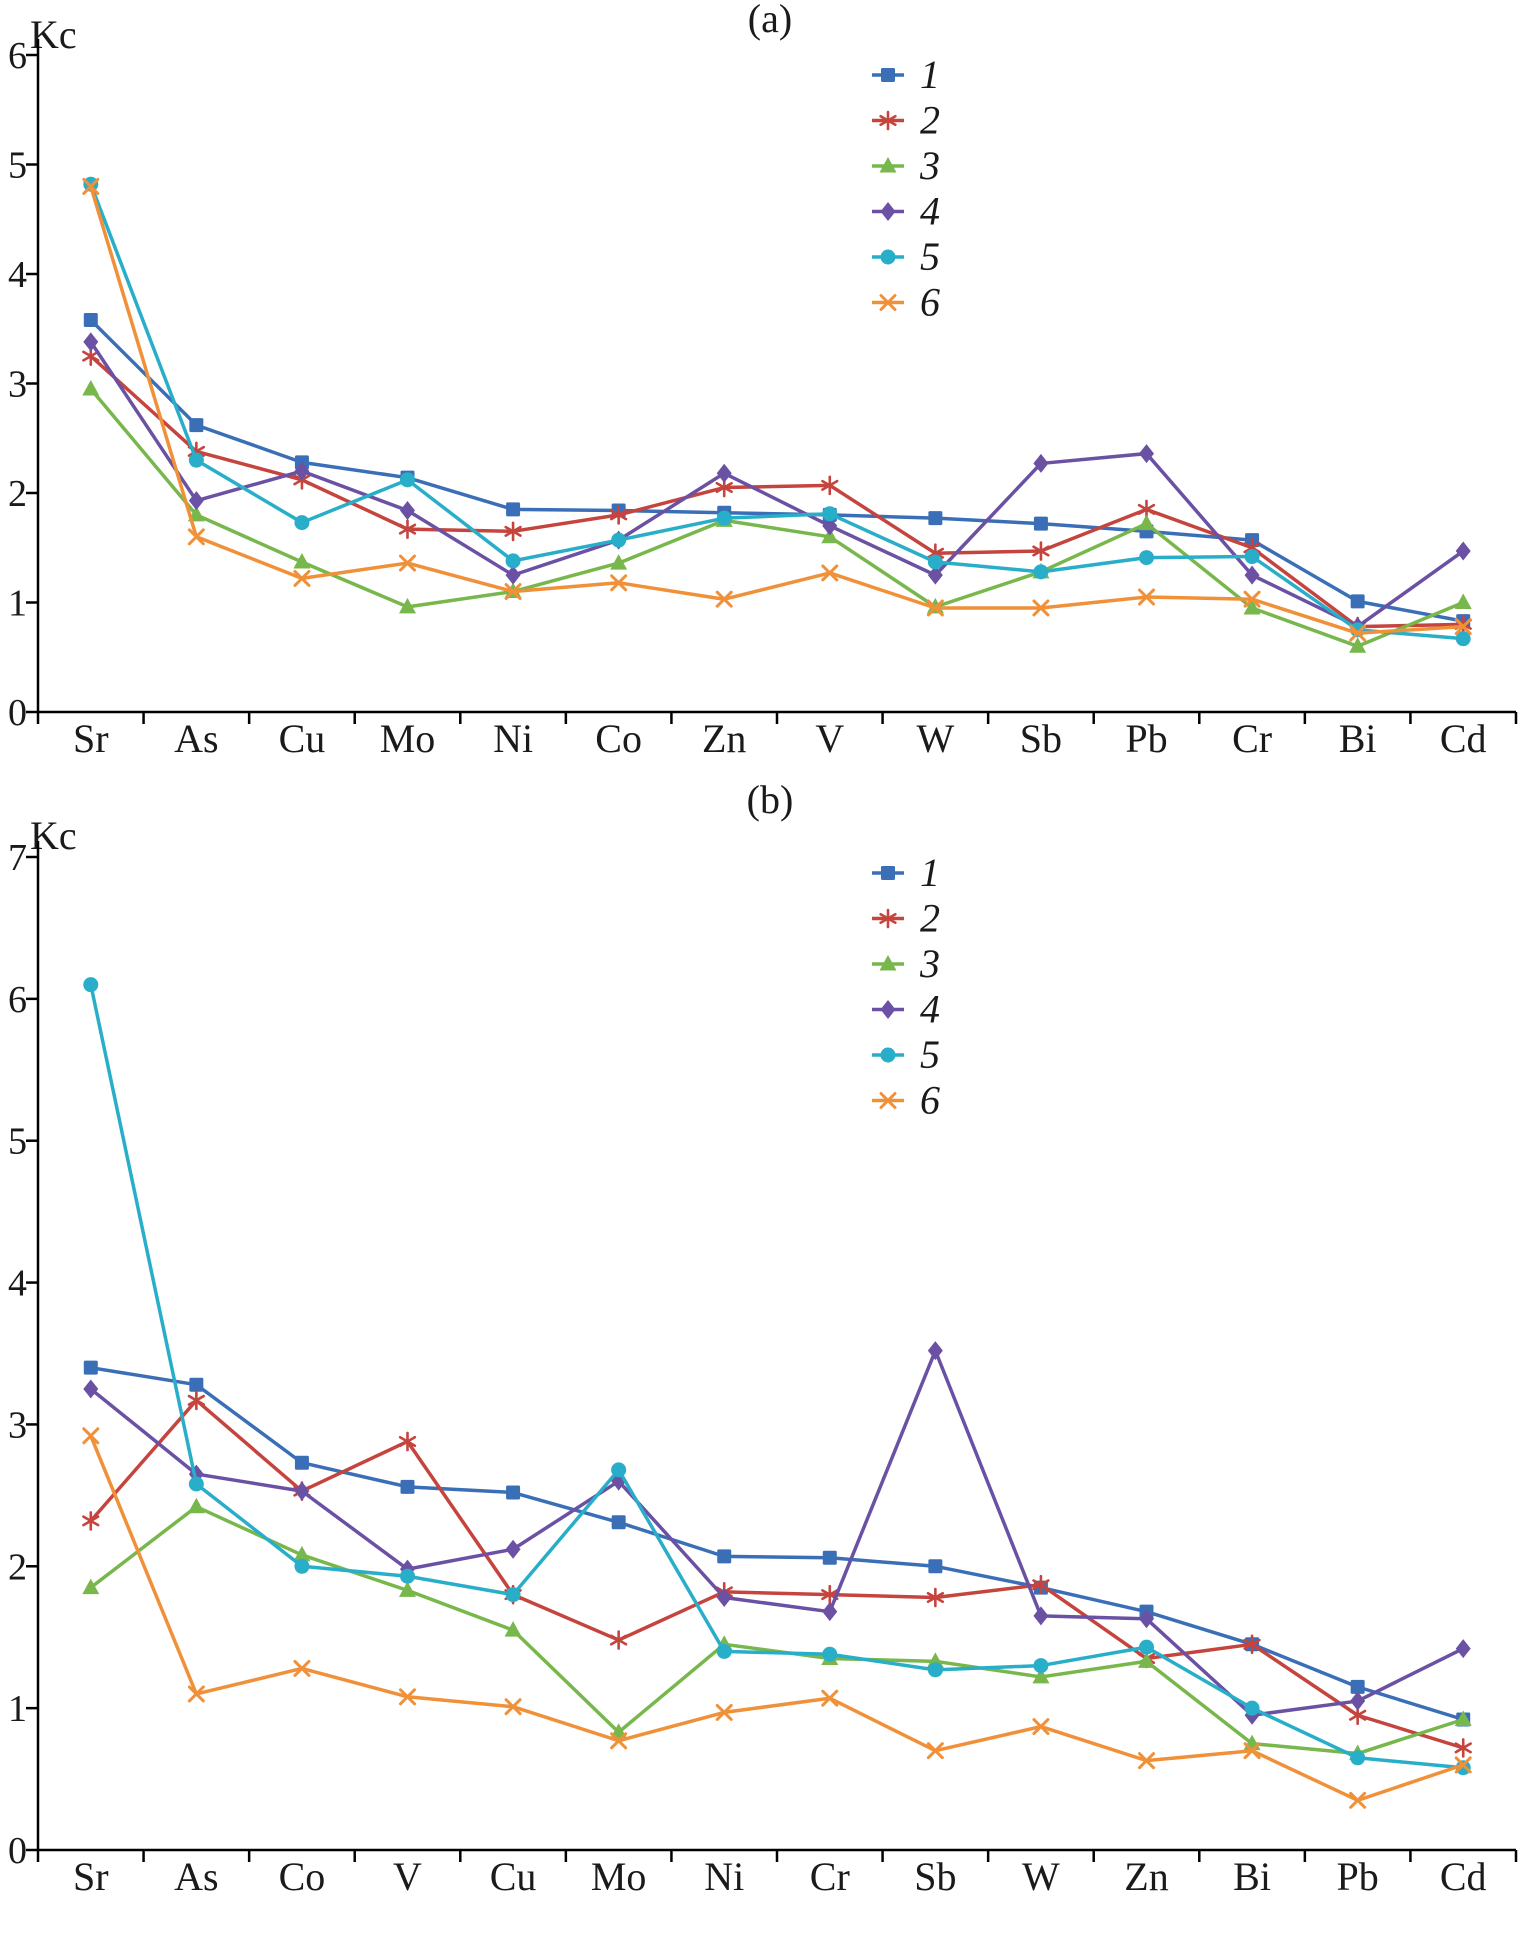 The height and width of the screenshot is (1935, 1533). Describe the element at coordinates (930, 1054) in the screenshot. I see `legend-label-5: 5` at that location.